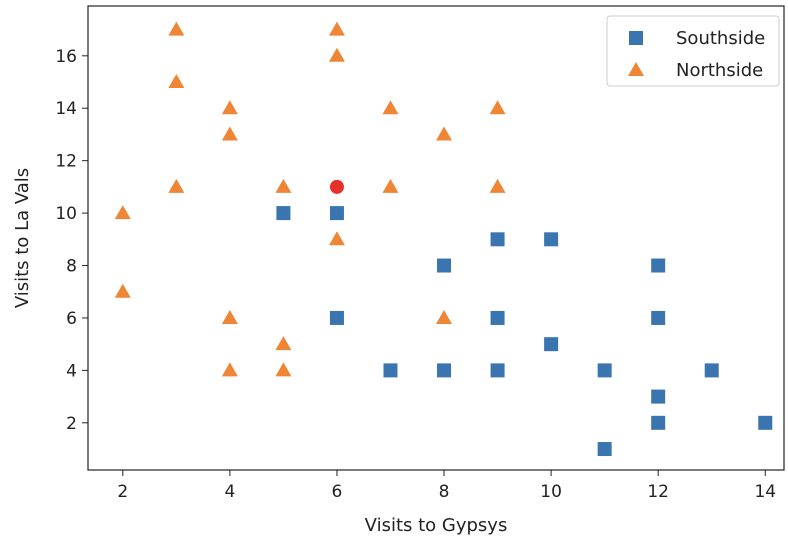 This screenshot has width=788, height=541. What do you see at coordinates (636, 69) in the screenshot?
I see `legend-marker-northside` at bounding box center [636, 69].